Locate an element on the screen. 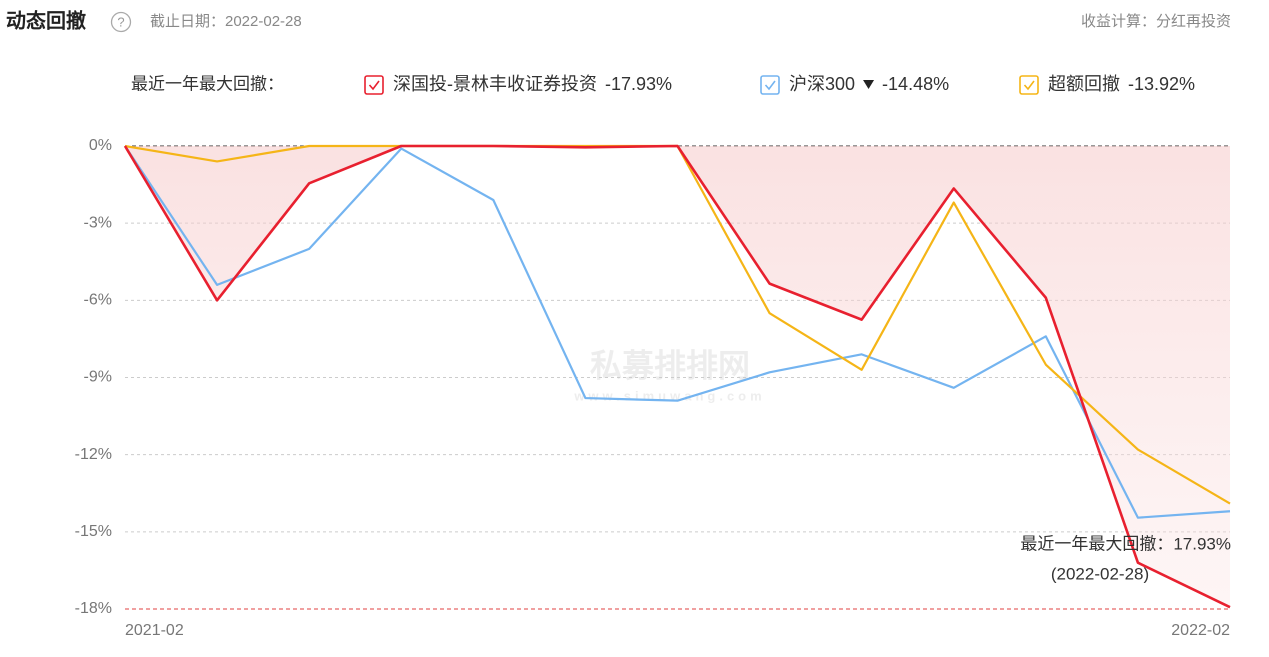  legend-value: -13.92% is located at coordinates (1161, 84).